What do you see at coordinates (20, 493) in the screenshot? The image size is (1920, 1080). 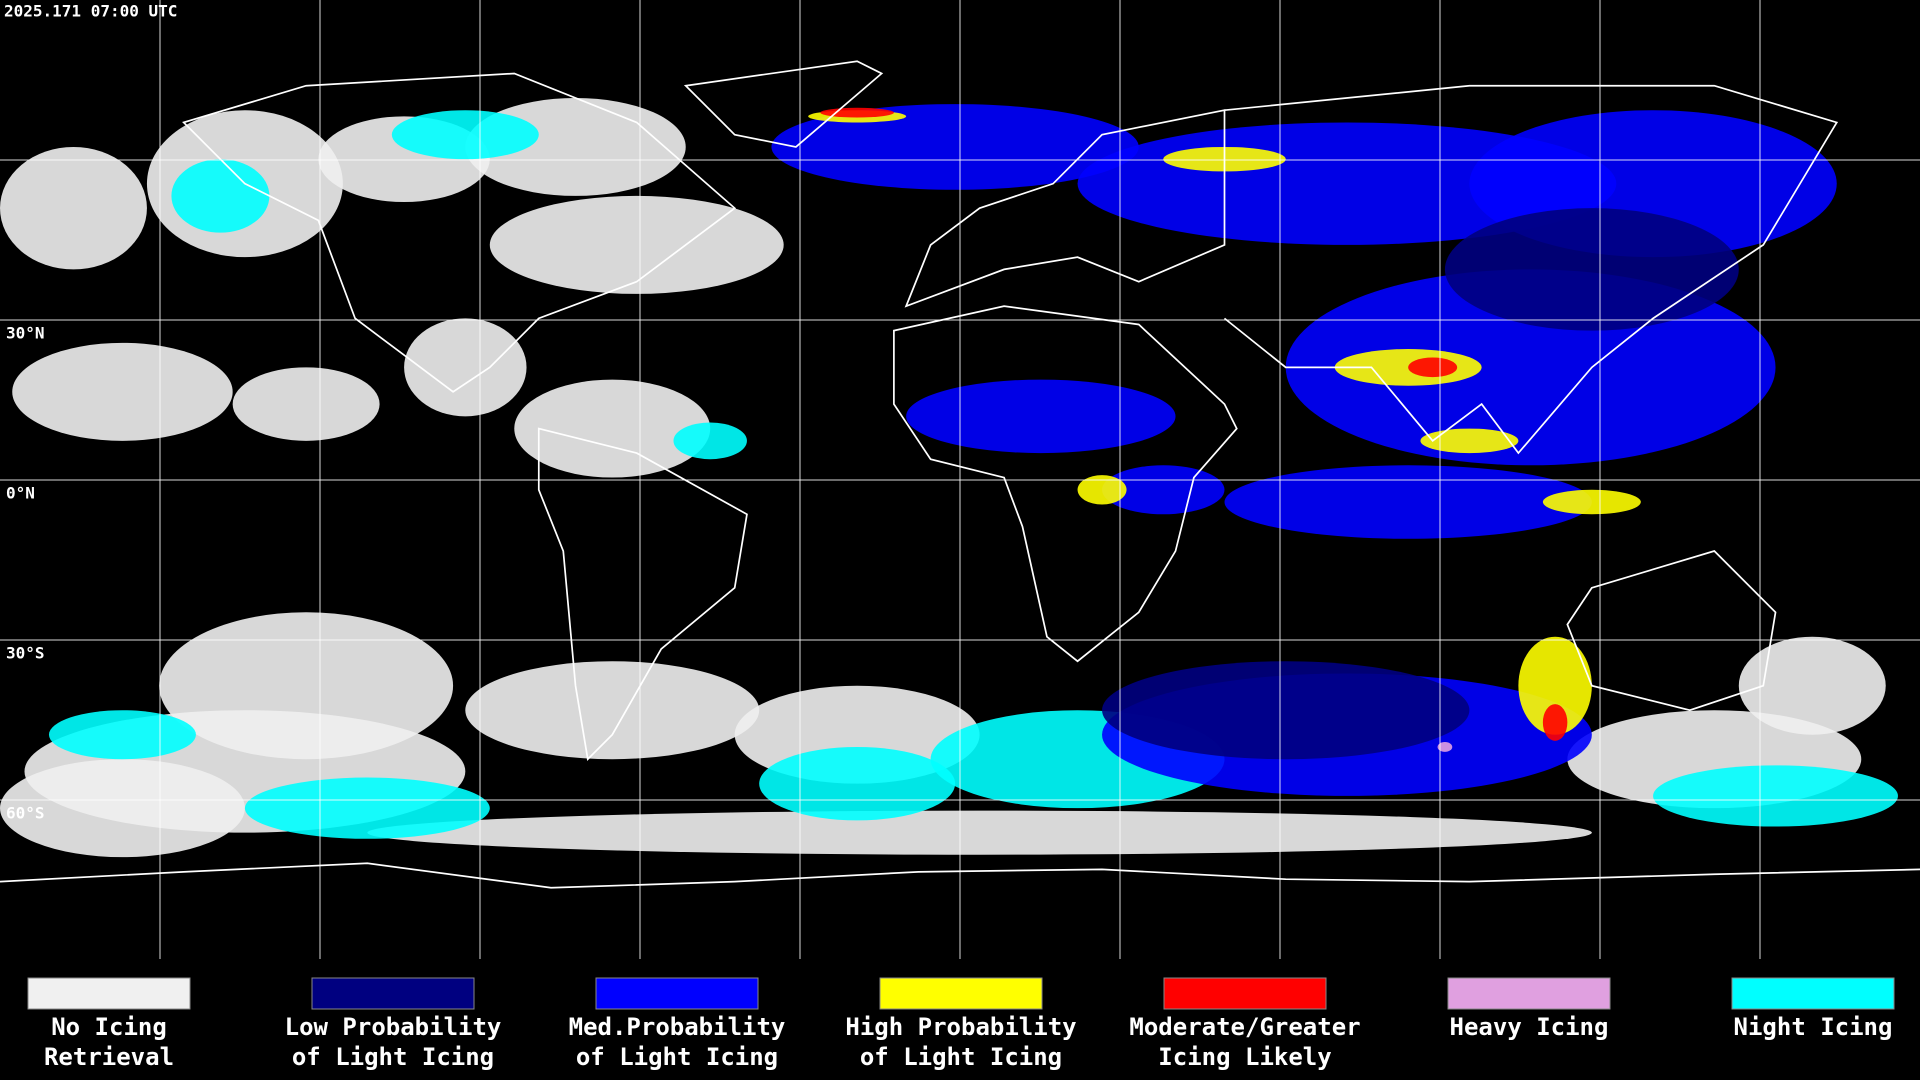 I see `latitude-label: 0°N` at bounding box center [20, 493].